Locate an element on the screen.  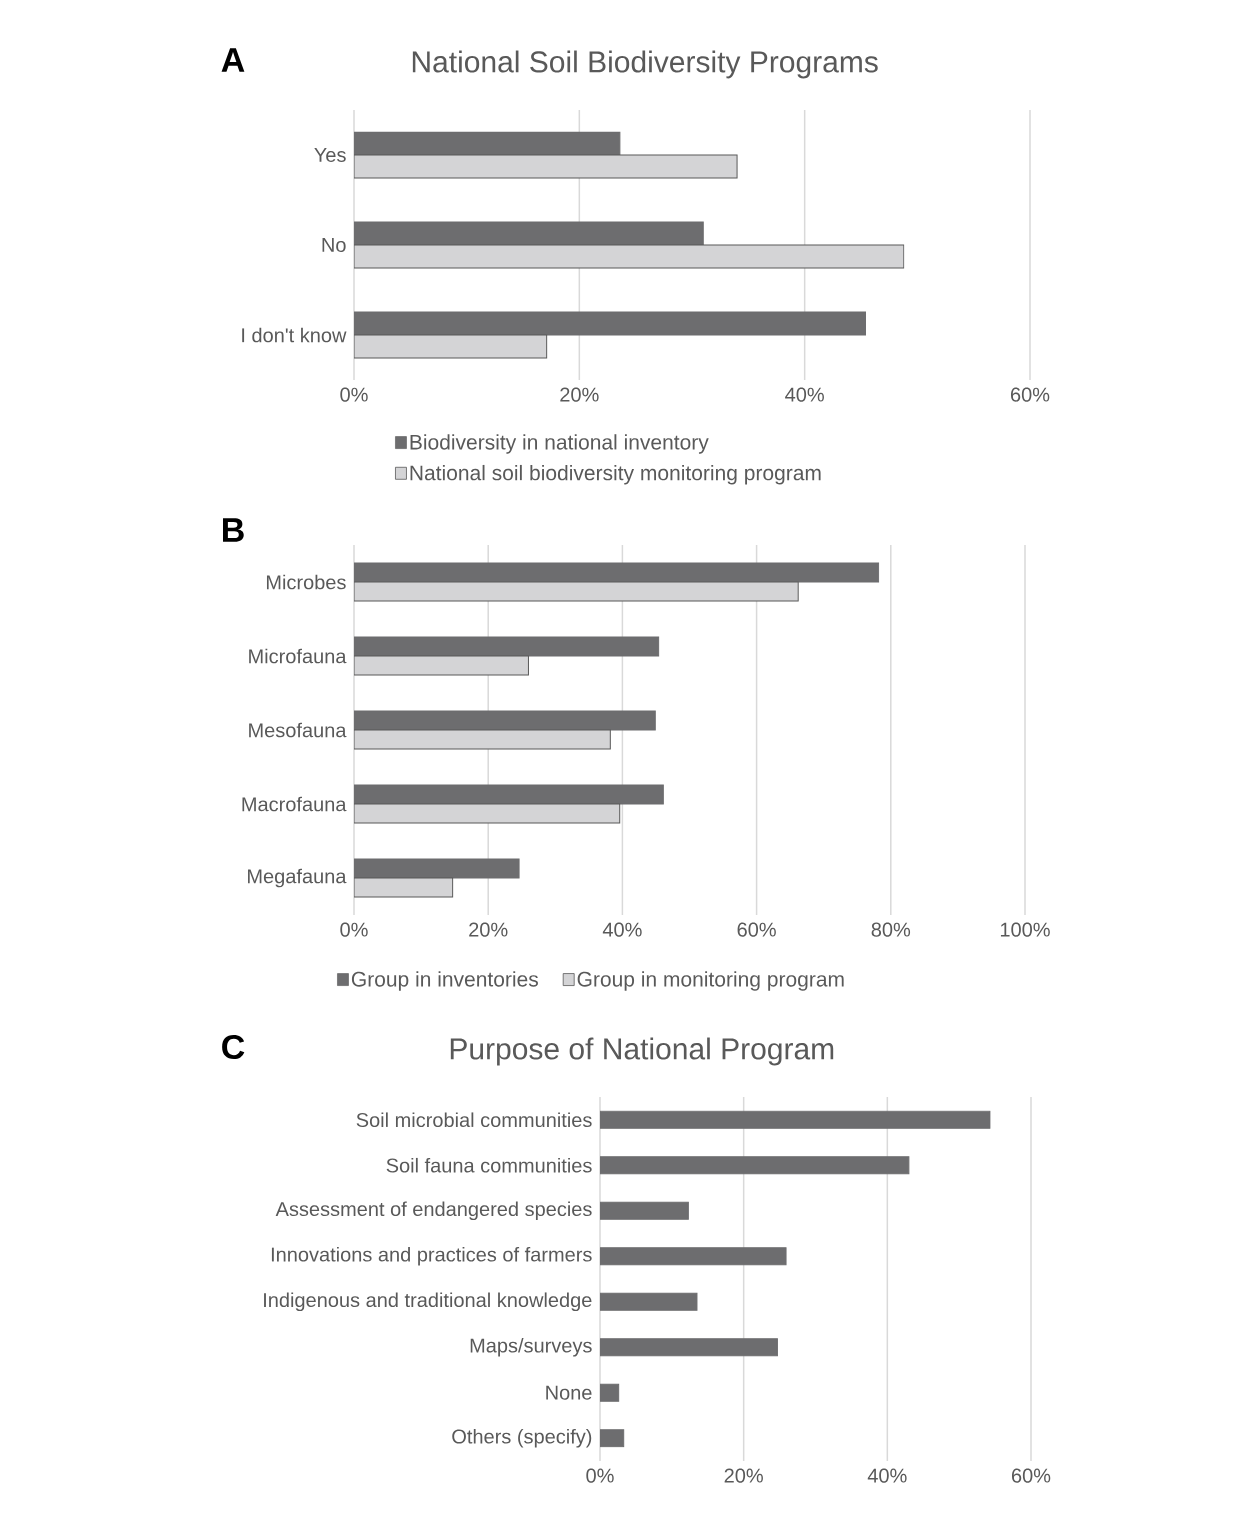
y-tick-label: Microbes is located at coordinates (306, 582).